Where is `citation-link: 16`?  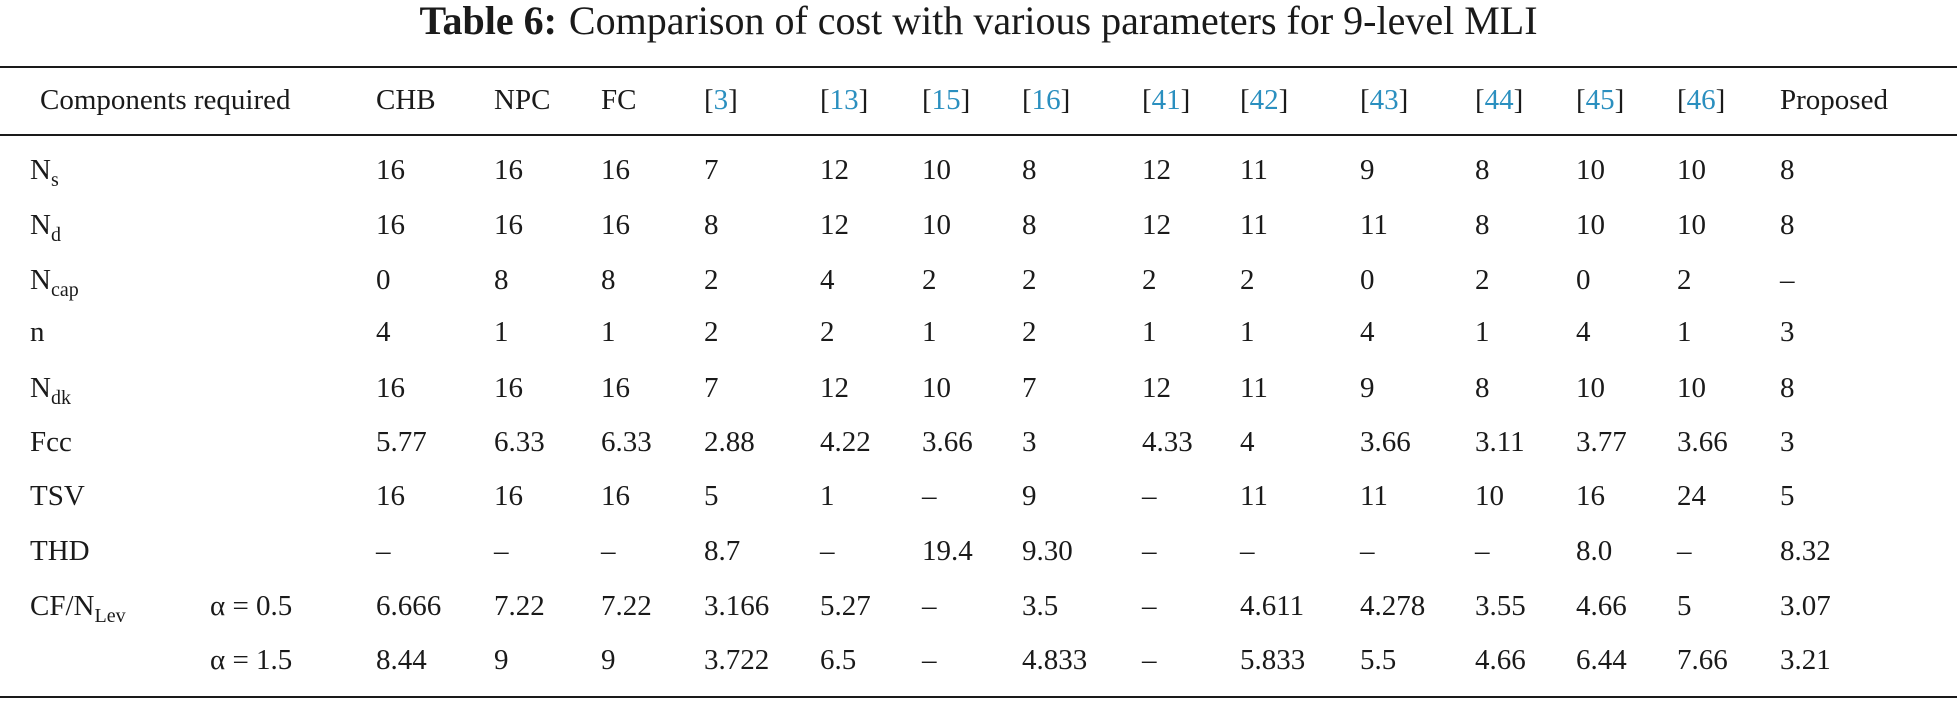 citation-link: 16 is located at coordinates (1046, 100).